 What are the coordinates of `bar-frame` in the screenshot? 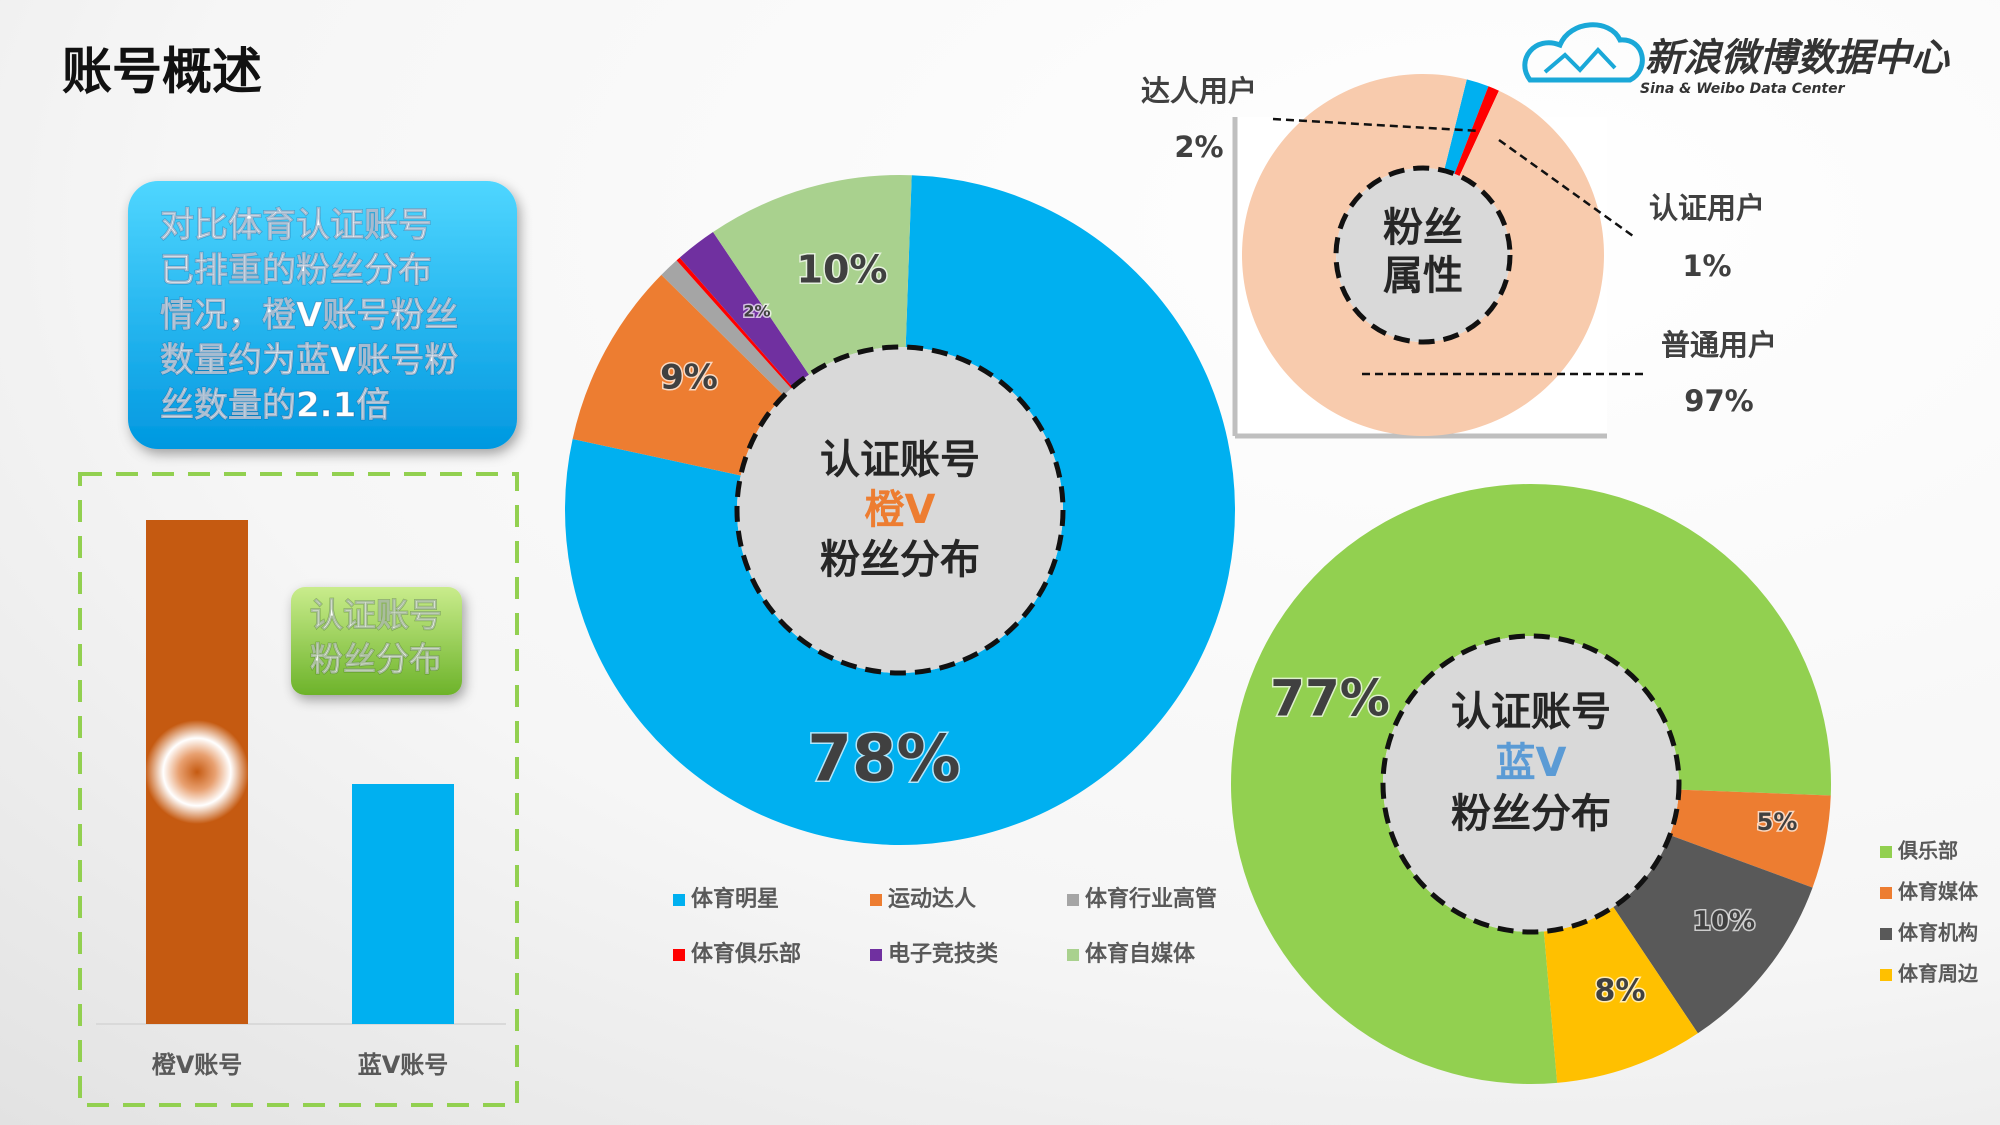 It's located at (298, 789).